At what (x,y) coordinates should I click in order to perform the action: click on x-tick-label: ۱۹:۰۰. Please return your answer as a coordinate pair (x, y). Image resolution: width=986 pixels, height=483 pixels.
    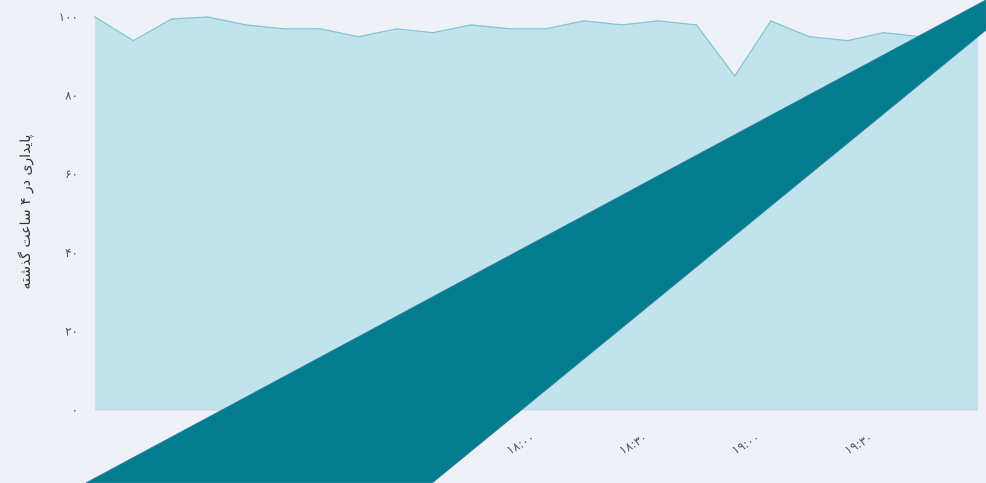
    Looking at the image, I should click on (745, 443).